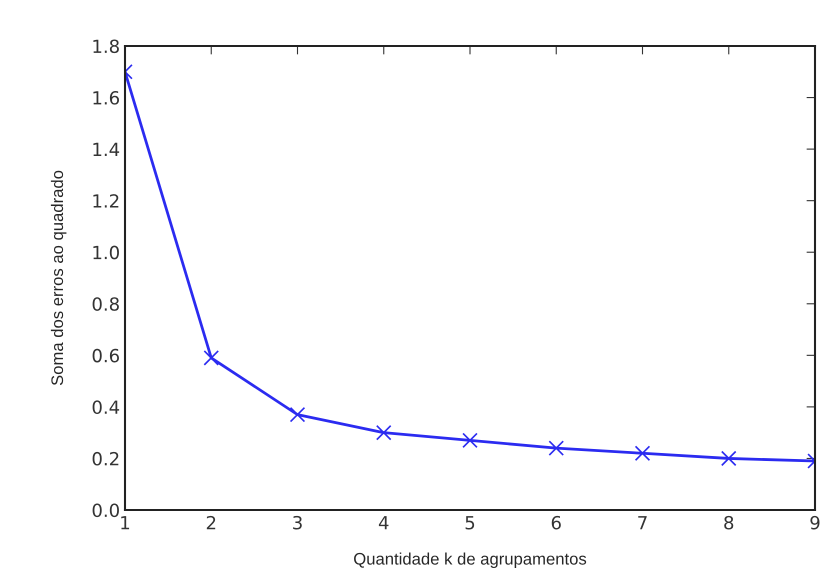 The image size is (821, 574). I want to click on x-tick-label: 2, so click(211, 523).